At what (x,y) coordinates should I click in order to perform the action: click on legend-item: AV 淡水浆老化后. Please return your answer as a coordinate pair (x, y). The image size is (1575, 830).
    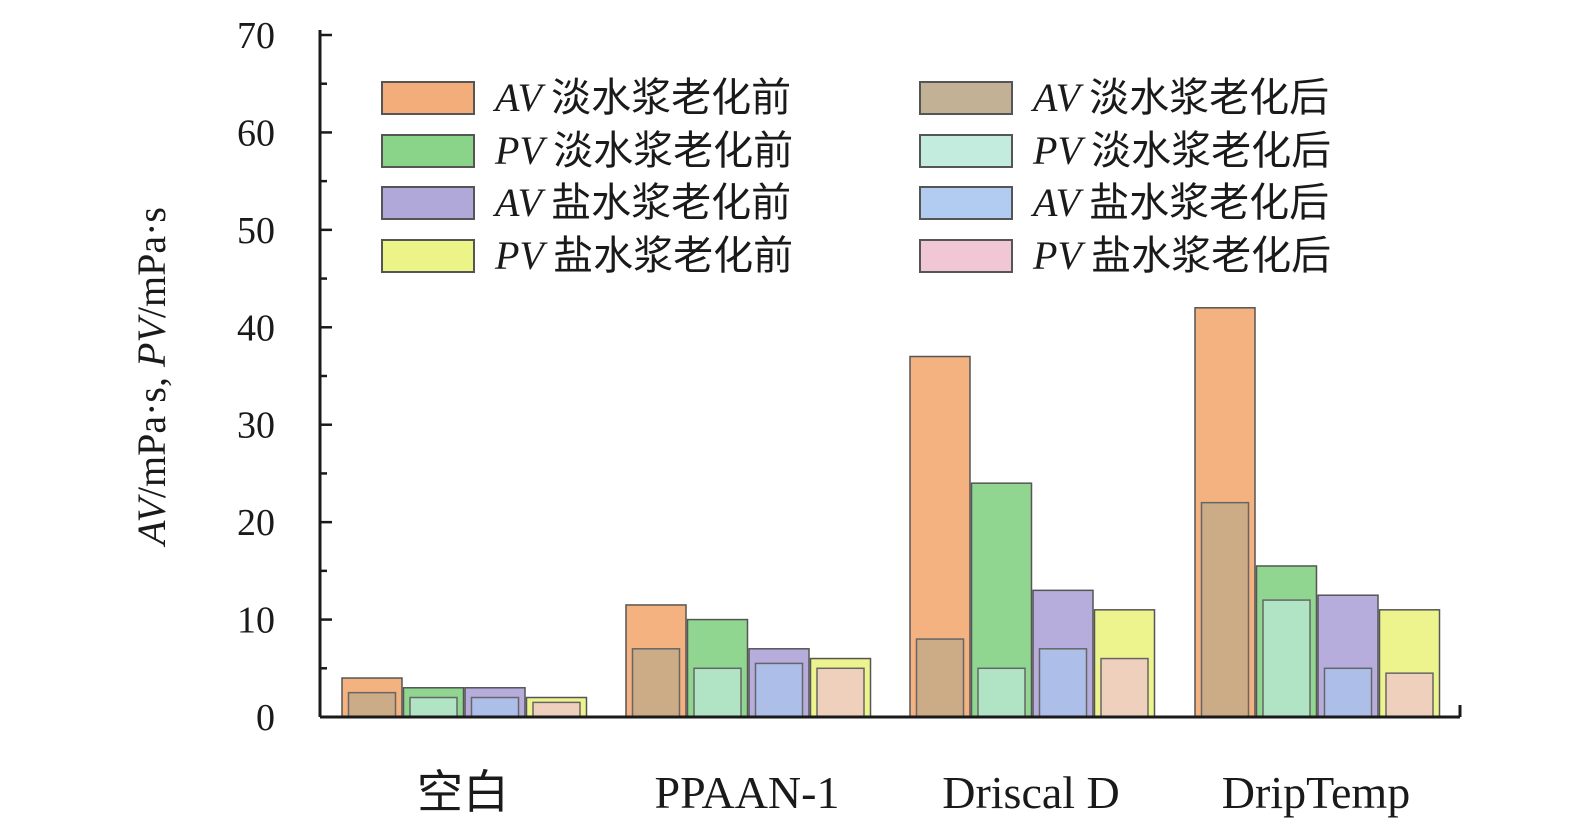
    Looking at the image, I should click on (1124, 97).